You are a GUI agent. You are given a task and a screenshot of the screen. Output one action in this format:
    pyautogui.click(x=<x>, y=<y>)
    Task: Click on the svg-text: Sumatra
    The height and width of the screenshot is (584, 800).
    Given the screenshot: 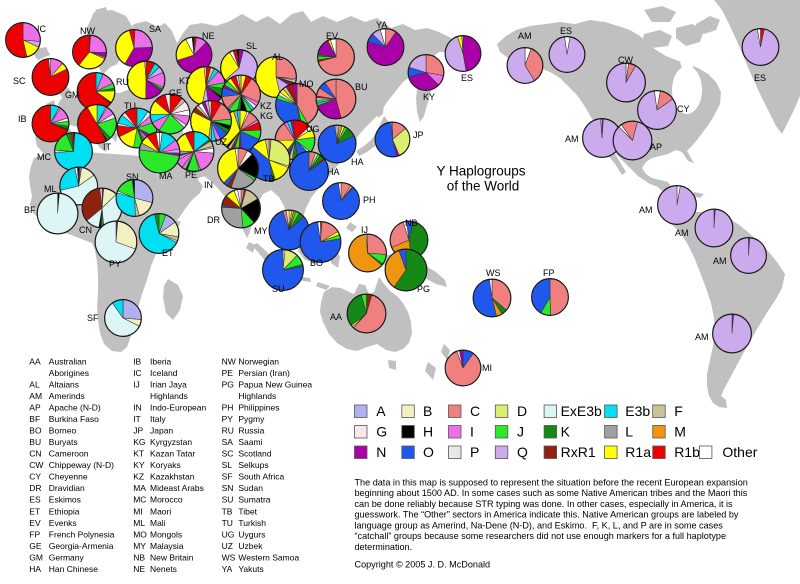 What is the action you would take?
    pyautogui.click(x=254, y=500)
    